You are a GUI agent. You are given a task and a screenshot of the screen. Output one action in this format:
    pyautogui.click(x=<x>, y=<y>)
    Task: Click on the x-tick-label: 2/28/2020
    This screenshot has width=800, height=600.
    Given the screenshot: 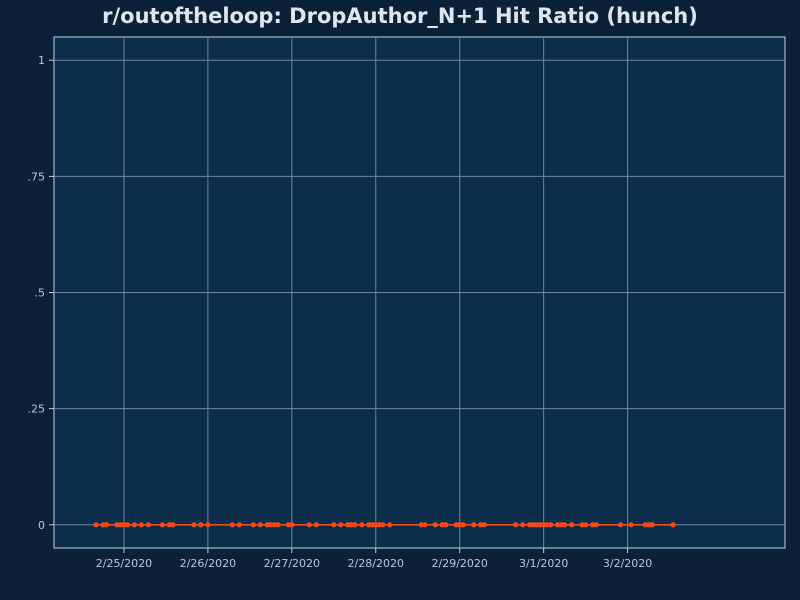 What is the action you would take?
    pyautogui.click(x=376, y=563)
    